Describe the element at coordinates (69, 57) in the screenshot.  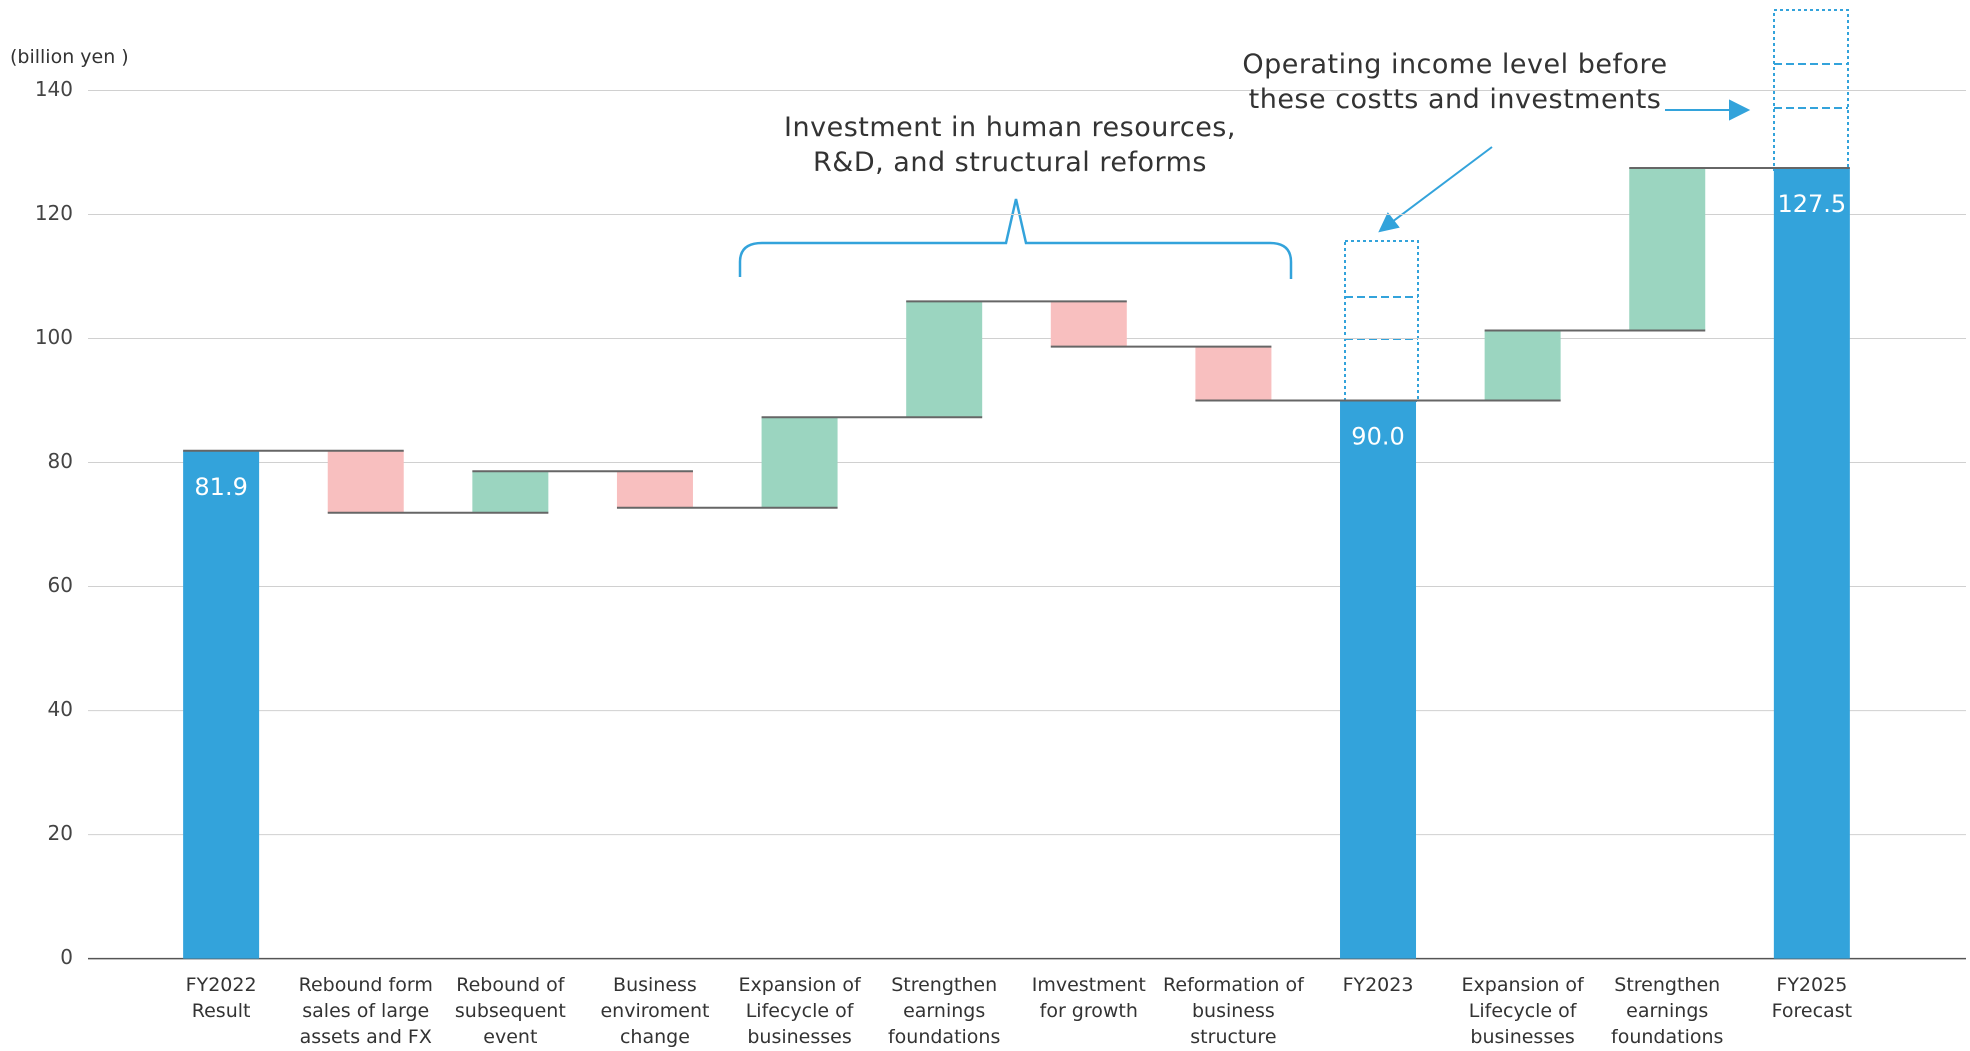
I see `unit-label: (billion yen )` at that location.